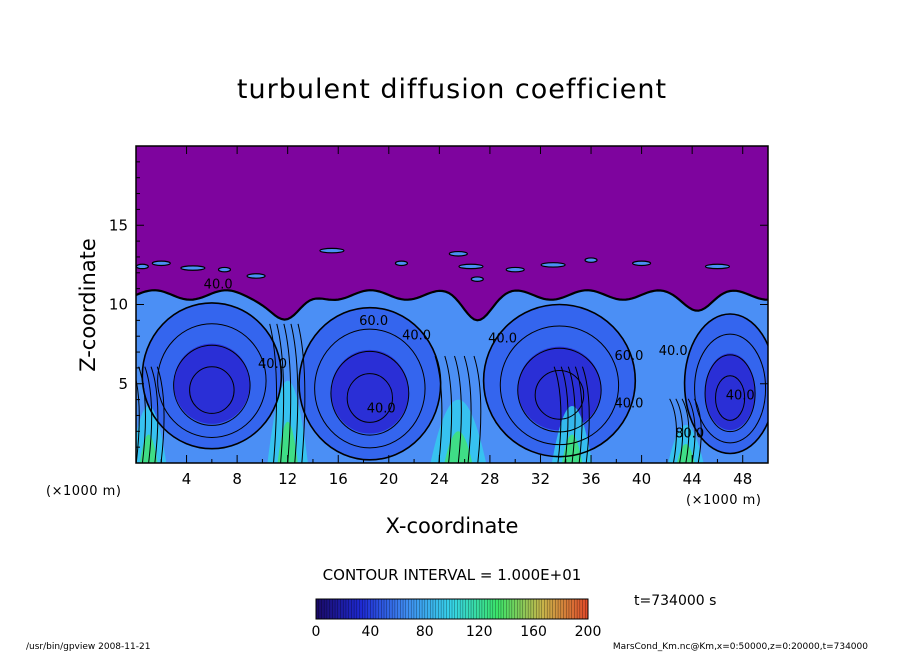 The image size is (904, 654). Describe the element at coordinates (439, 479) in the screenshot. I see `x-tick-label-24: 24` at that location.